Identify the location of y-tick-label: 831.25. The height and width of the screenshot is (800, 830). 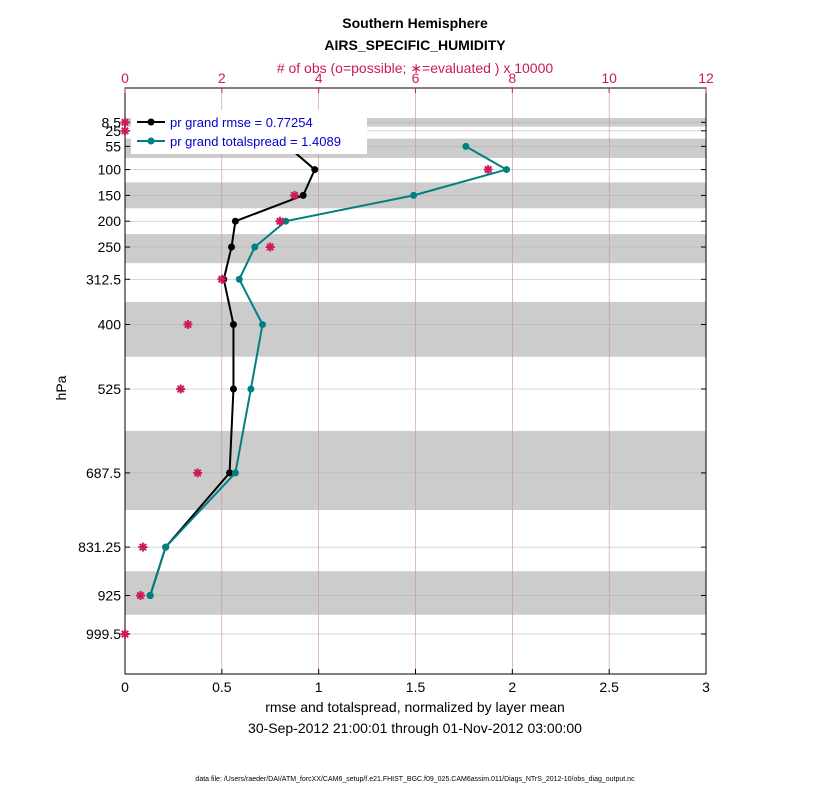
(99, 547).